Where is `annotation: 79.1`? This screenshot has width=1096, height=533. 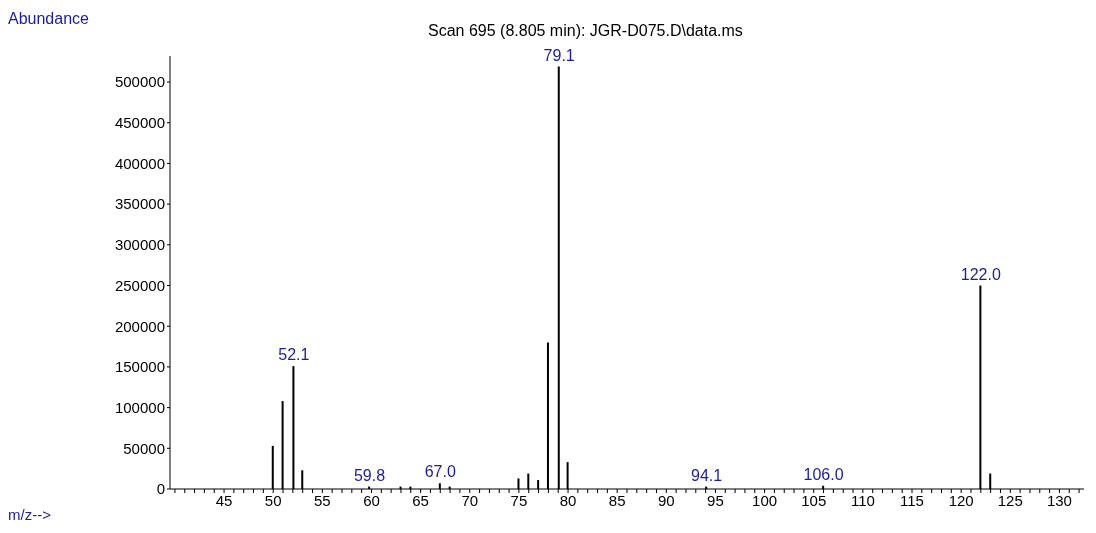
annotation: 79.1 is located at coordinates (559, 55).